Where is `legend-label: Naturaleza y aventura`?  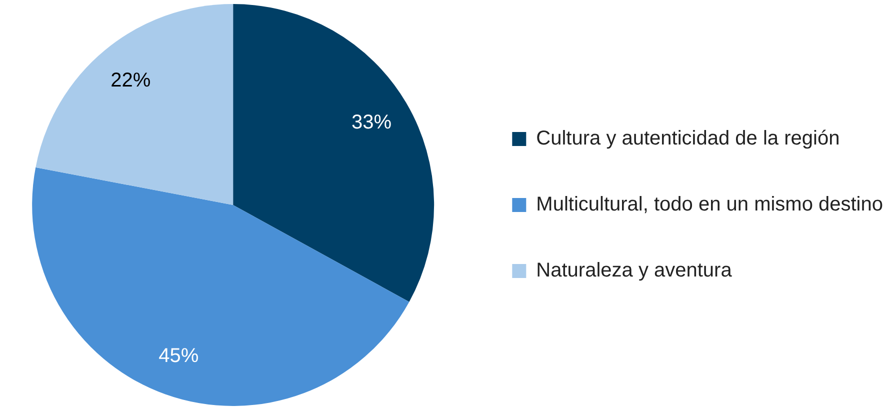 legend-label: Naturaleza y aventura is located at coordinates (634, 271).